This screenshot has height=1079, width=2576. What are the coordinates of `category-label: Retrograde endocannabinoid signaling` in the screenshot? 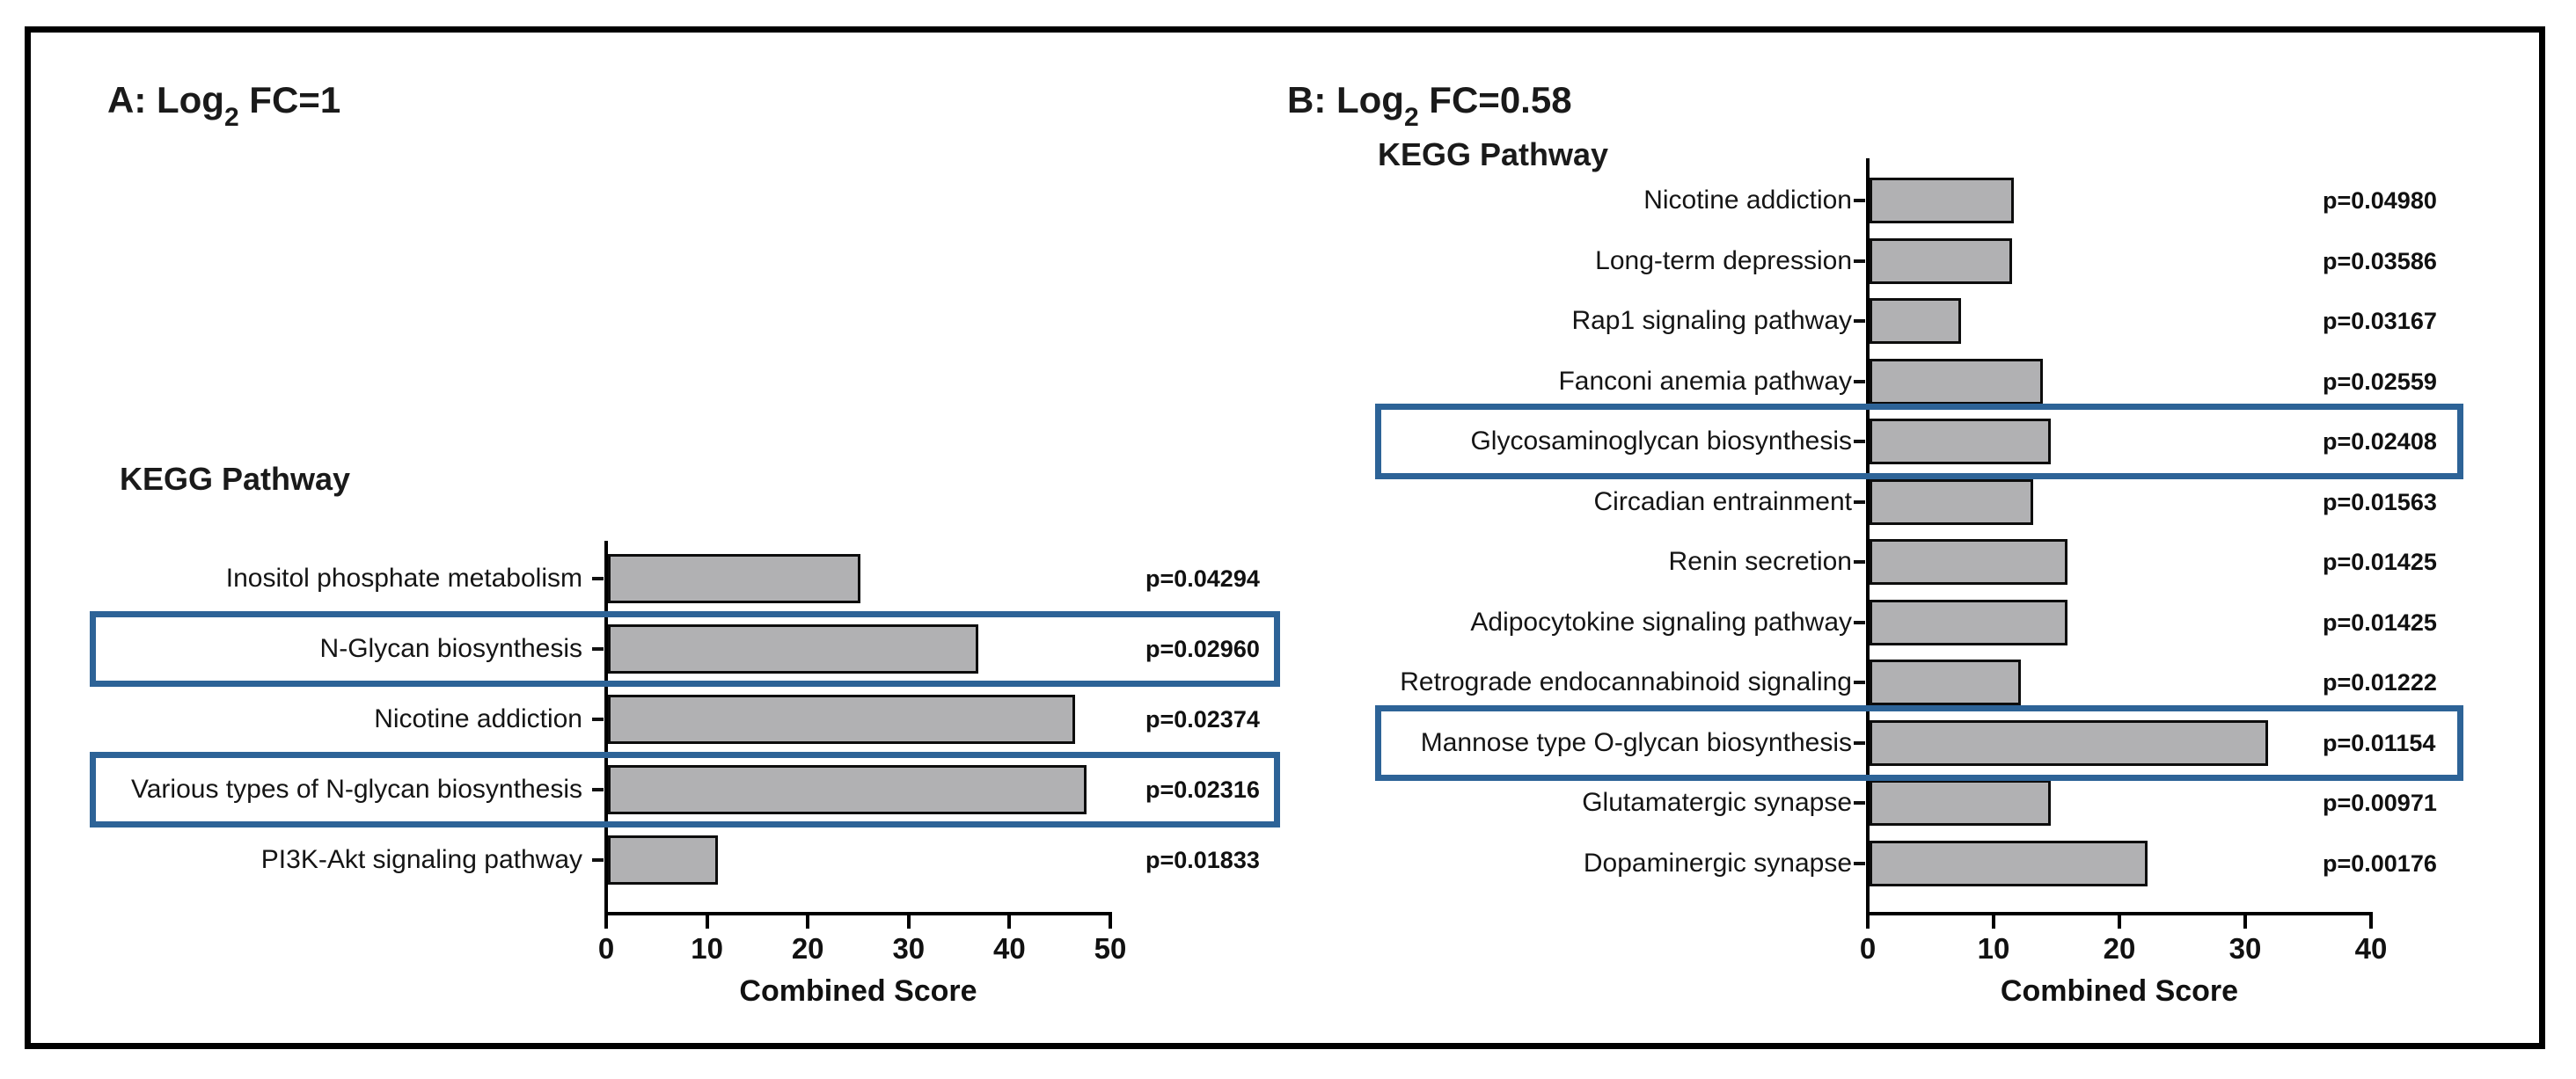 It's located at (1626, 681).